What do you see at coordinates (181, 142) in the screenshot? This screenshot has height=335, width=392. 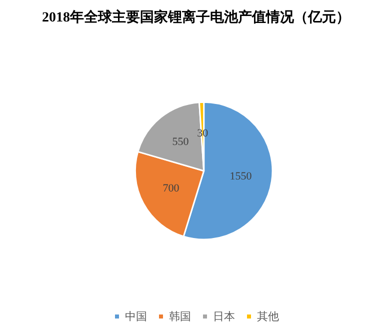 I see `data-label: 550` at bounding box center [181, 142].